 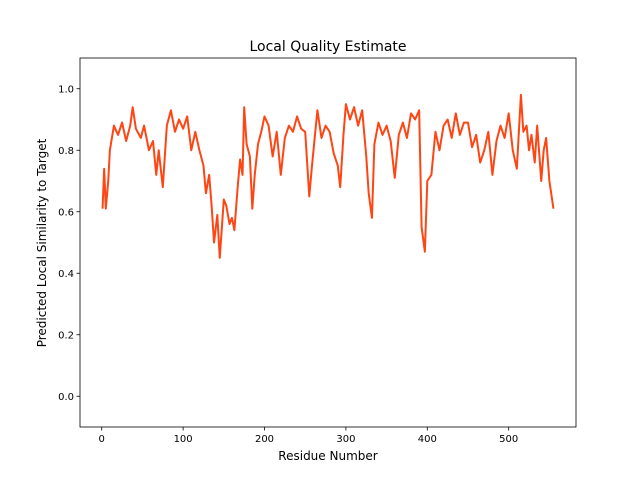 I want to click on y-tick-label: 1.0, so click(x=66, y=89).